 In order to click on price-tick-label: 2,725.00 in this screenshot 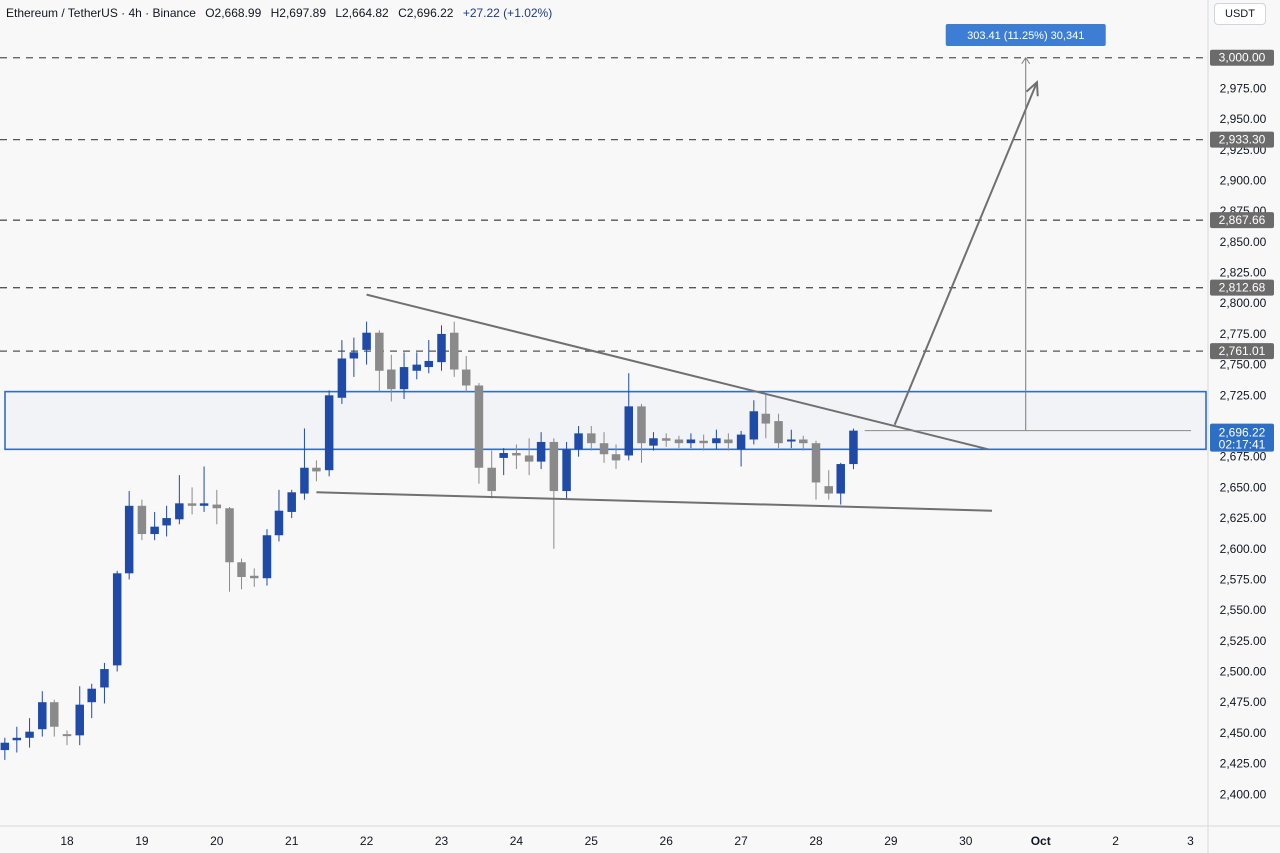, I will do `click(1243, 395)`.